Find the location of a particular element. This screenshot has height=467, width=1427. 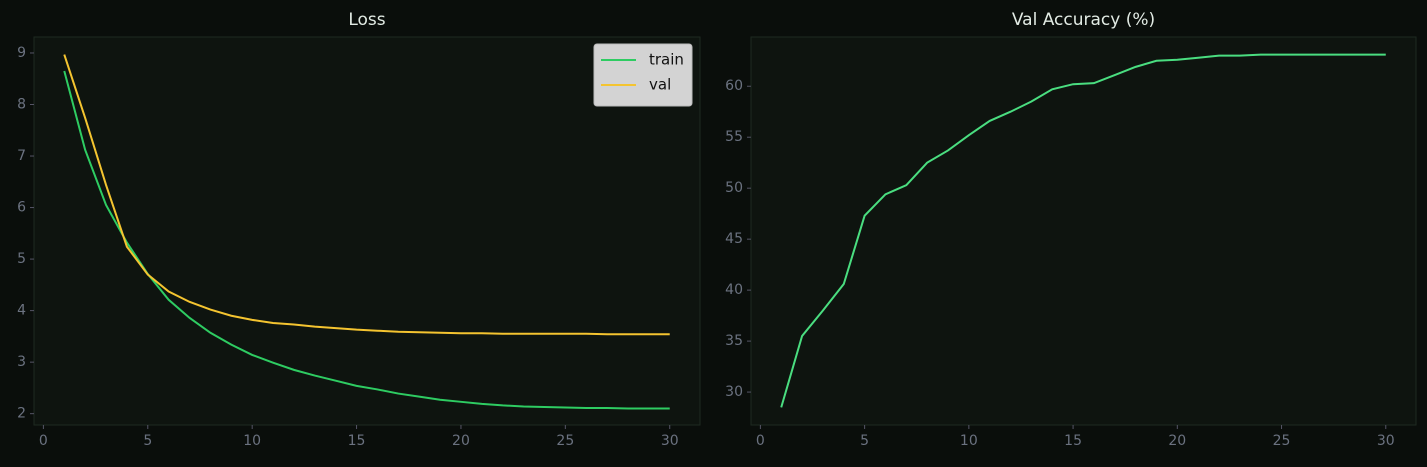

y-tick-label: 45 is located at coordinates (734, 239).